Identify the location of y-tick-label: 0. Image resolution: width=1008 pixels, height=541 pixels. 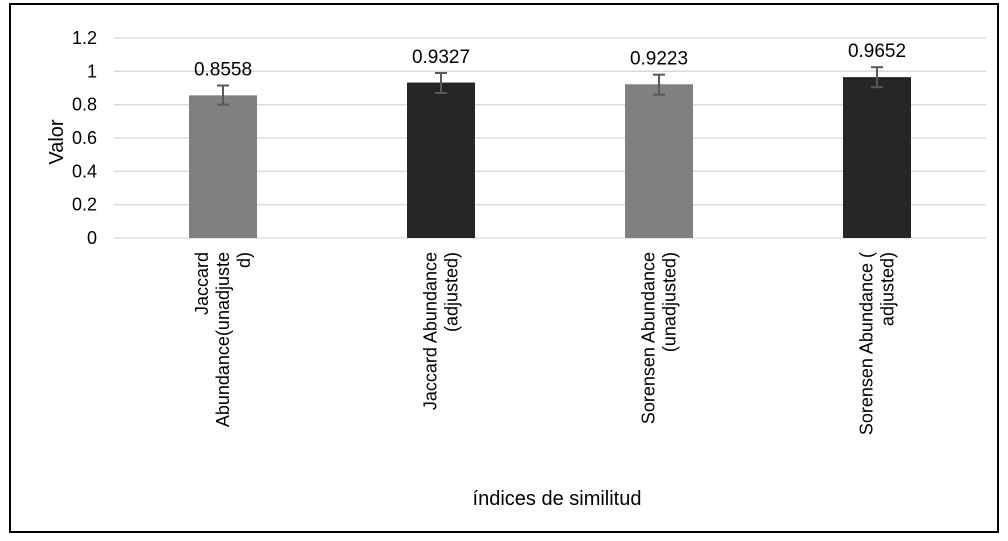
(92, 238).